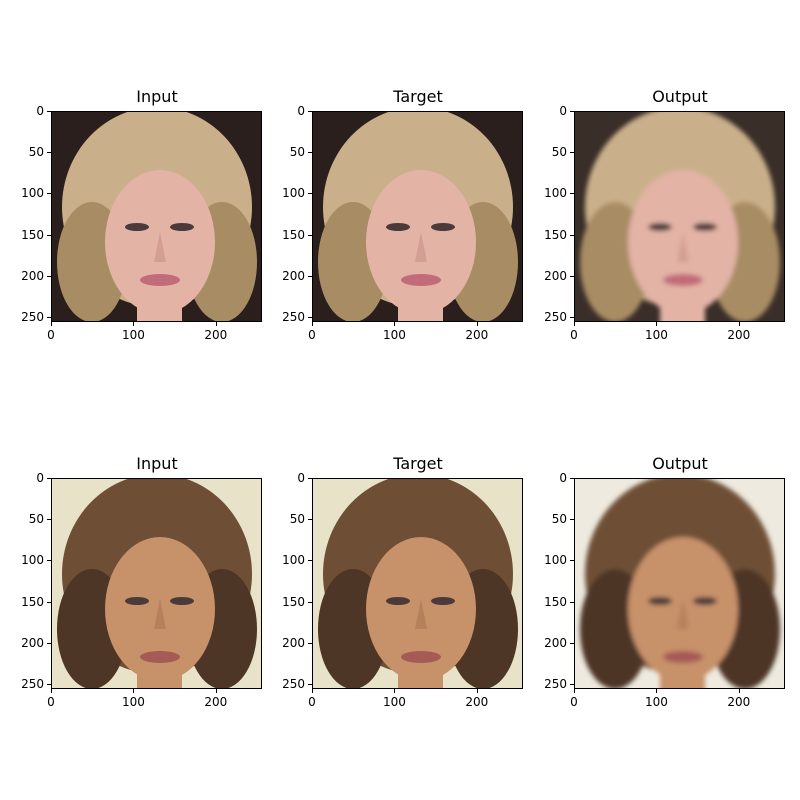  Describe the element at coordinates (157, 463) in the screenshot. I see `panel-title: Input` at that location.